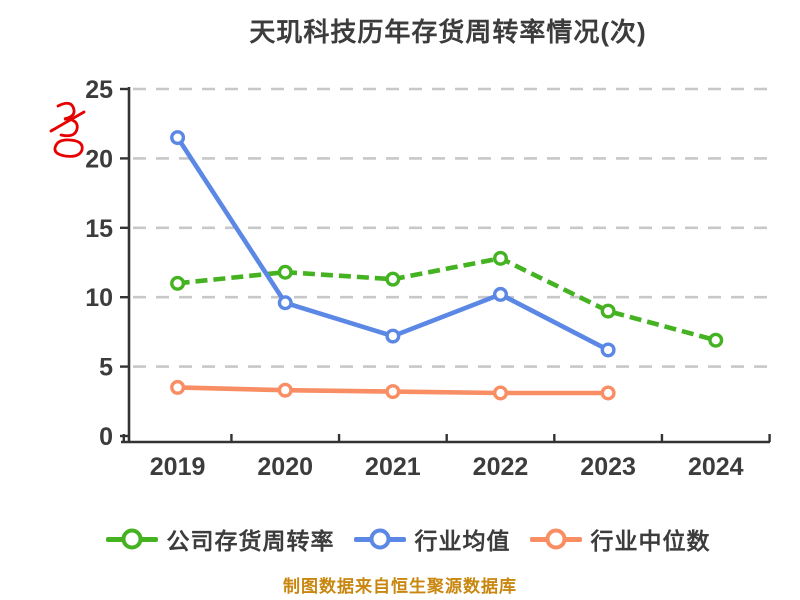  I want to click on y-tick-label: 25, so click(99, 90).